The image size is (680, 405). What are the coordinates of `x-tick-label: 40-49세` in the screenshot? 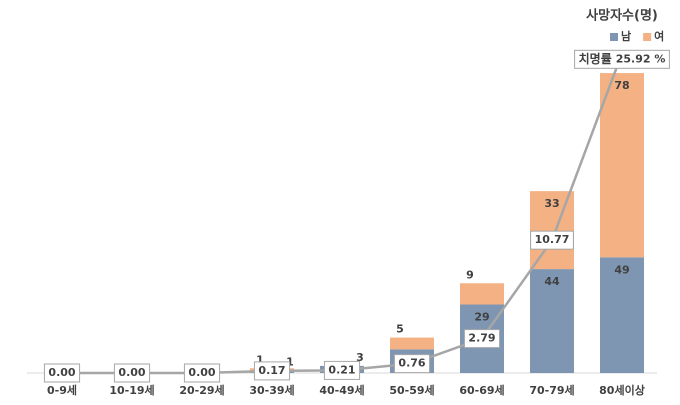 It's located at (341, 390).